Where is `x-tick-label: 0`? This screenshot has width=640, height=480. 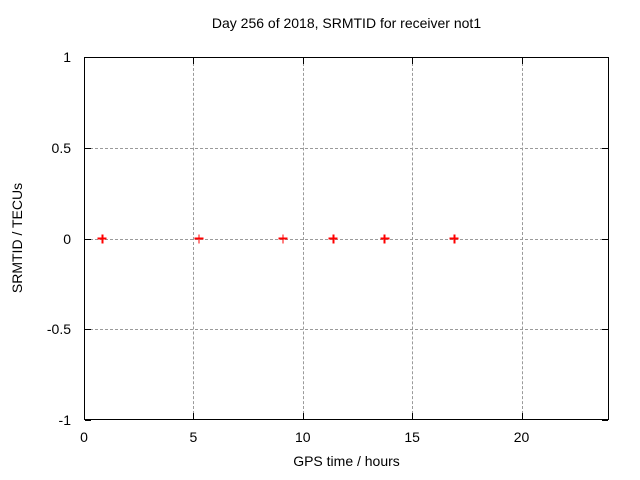 x-tick-label: 0 is located at coordinates (84, 437).